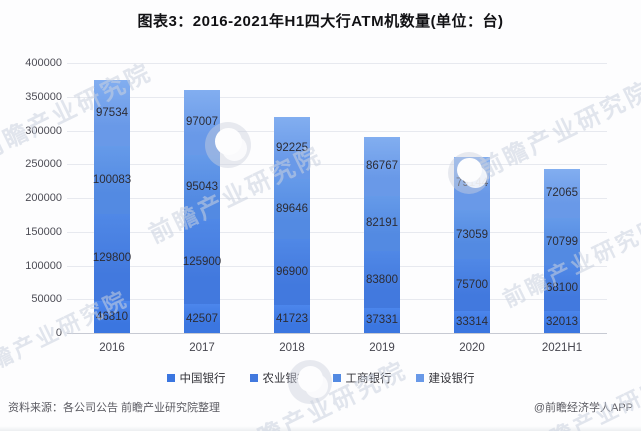  What do you see at coordinates (46, 299) in the screenshot?
I see `y-axis-tick-label: 50000` at bounding box center [46, 299].